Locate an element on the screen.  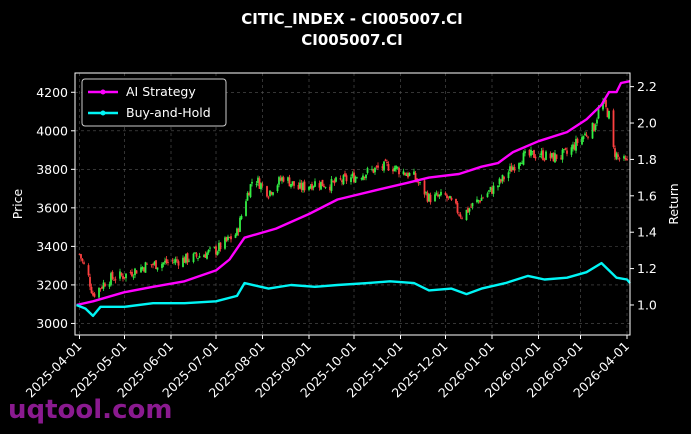
y-tick-label-left: 3400 is located at coordinates (52, 246).